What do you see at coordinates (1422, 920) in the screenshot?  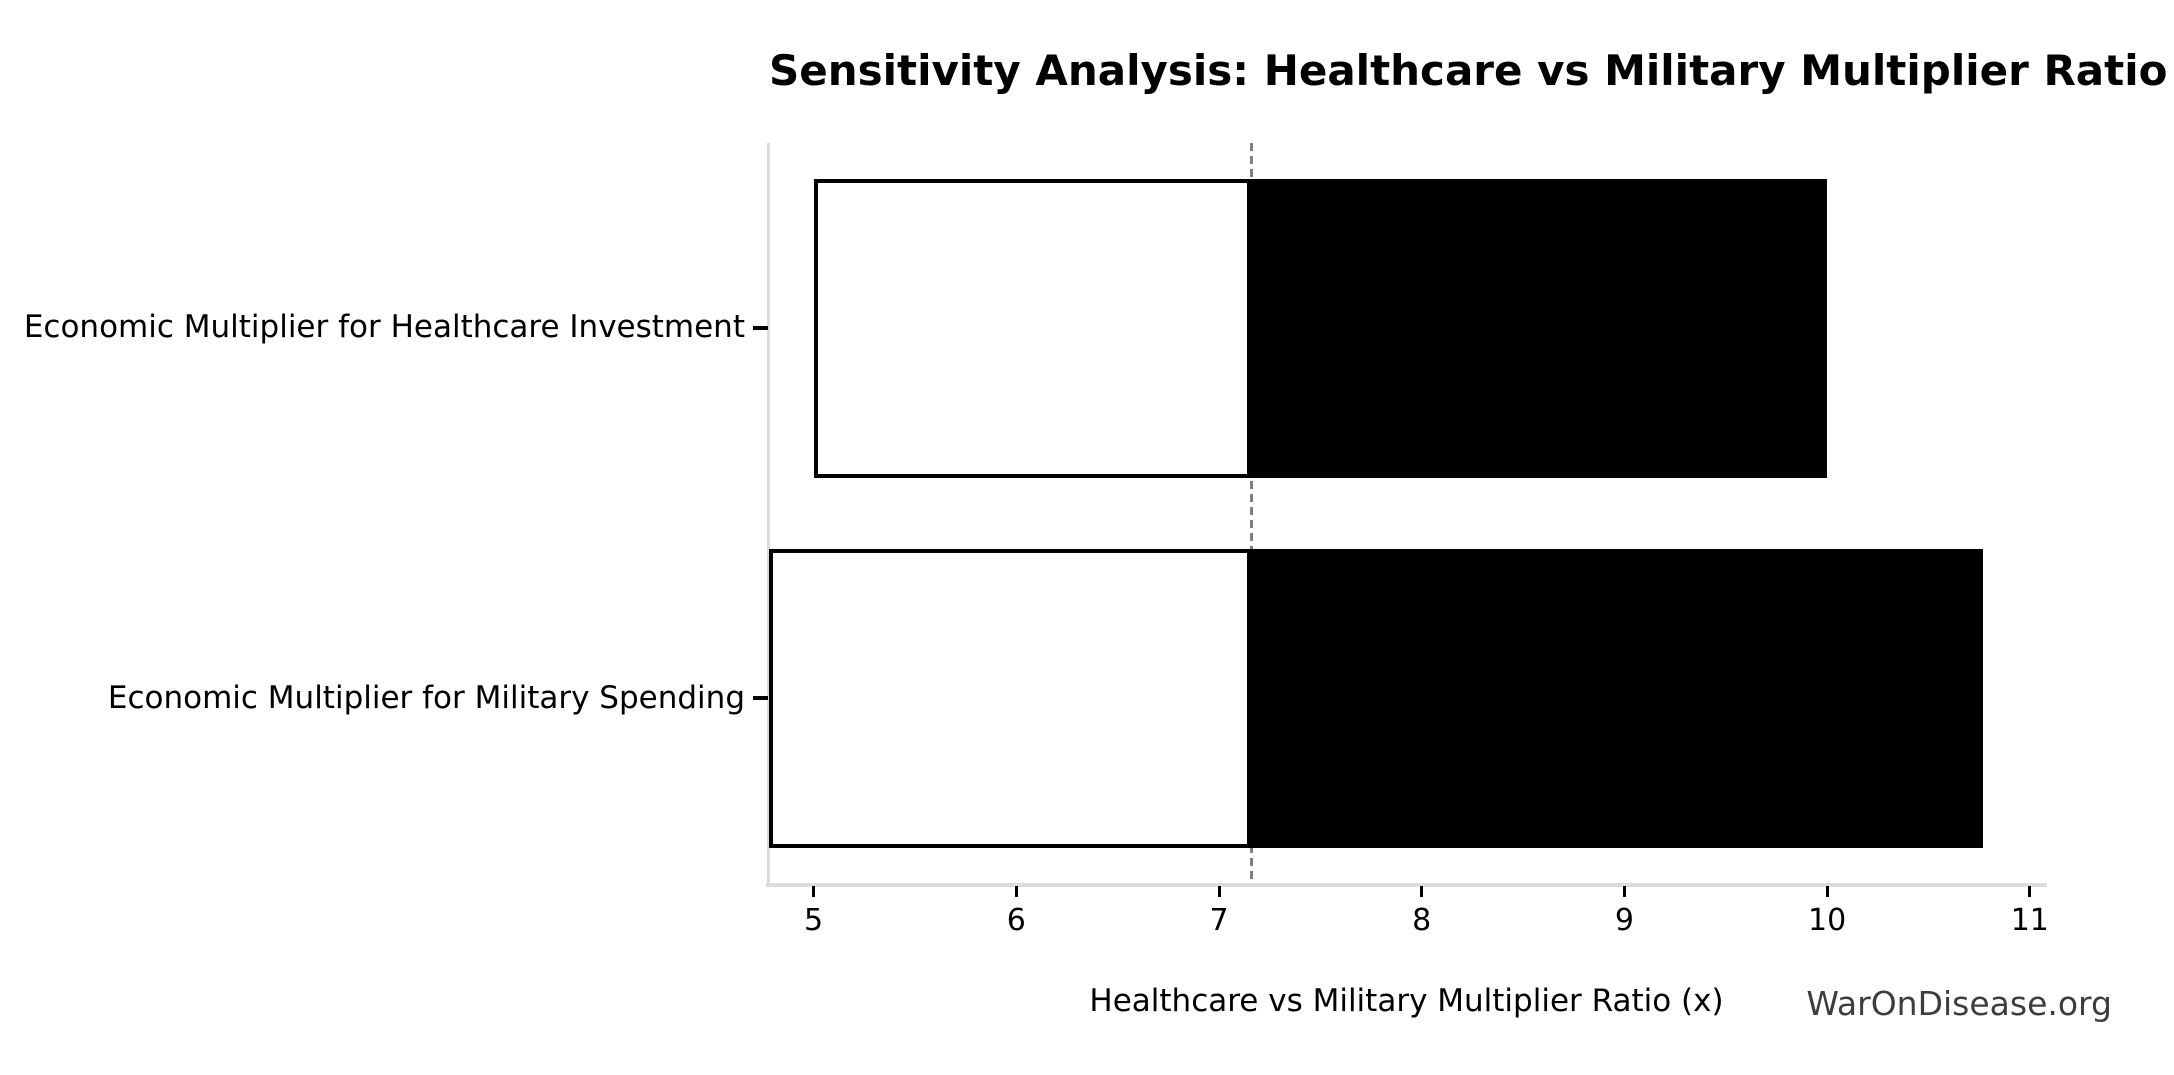 I see `x-tick-label: 8` at bounding box center [1422, 920].